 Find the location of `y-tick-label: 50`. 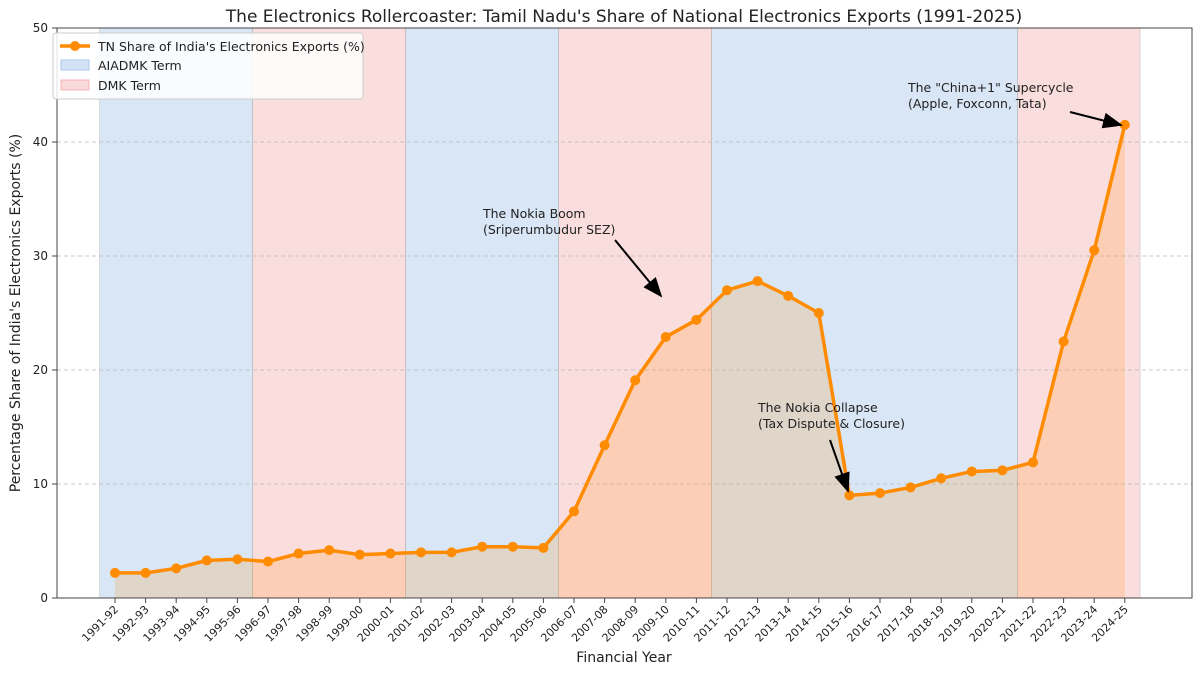

y-tick-label: 50 is located at coordinates (40, 28).